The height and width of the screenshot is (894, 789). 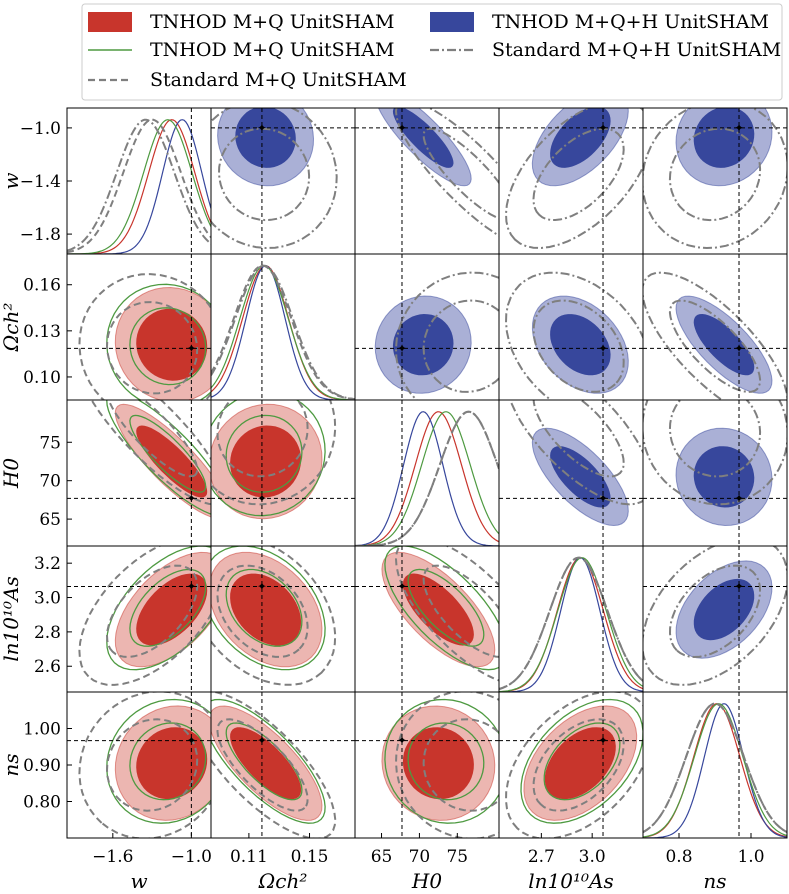 I want to click on panel-w-omch2: ✦, so click(x=283, y=181).